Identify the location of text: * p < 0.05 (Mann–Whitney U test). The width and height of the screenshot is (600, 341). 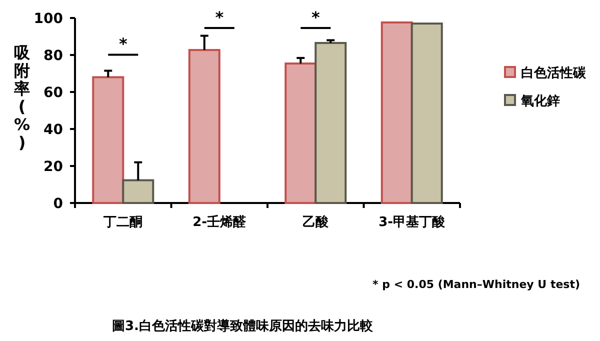
(476, 284).